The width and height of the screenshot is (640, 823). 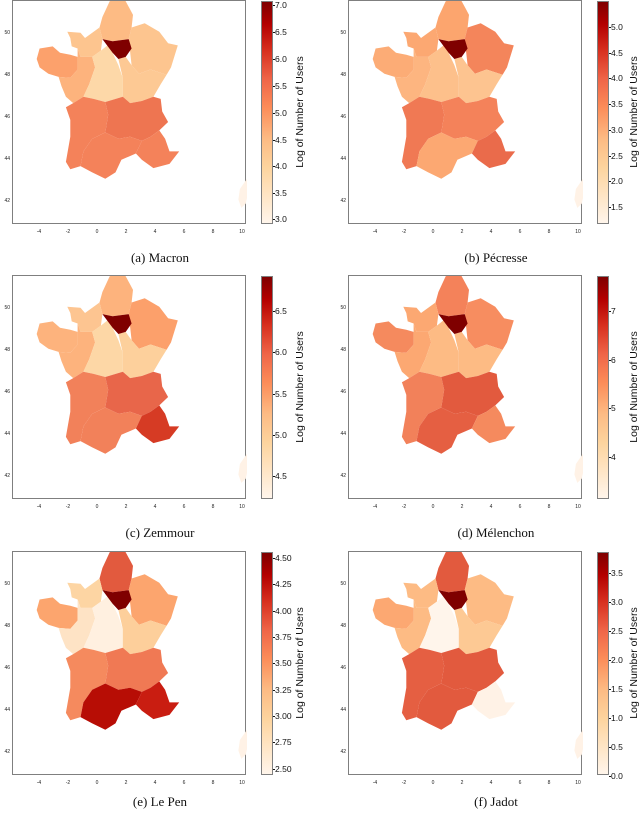 I want to click on colorbar-tick: 2.0, so click(x=616, y=181).